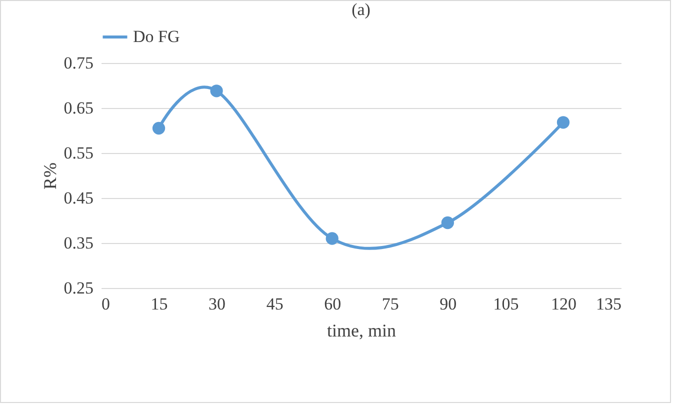 This screenshot has height=405, width=673. Describe the element at coordinates (79, 63) in the screenshot. I see `y-tick-label: 0.75` at that location.